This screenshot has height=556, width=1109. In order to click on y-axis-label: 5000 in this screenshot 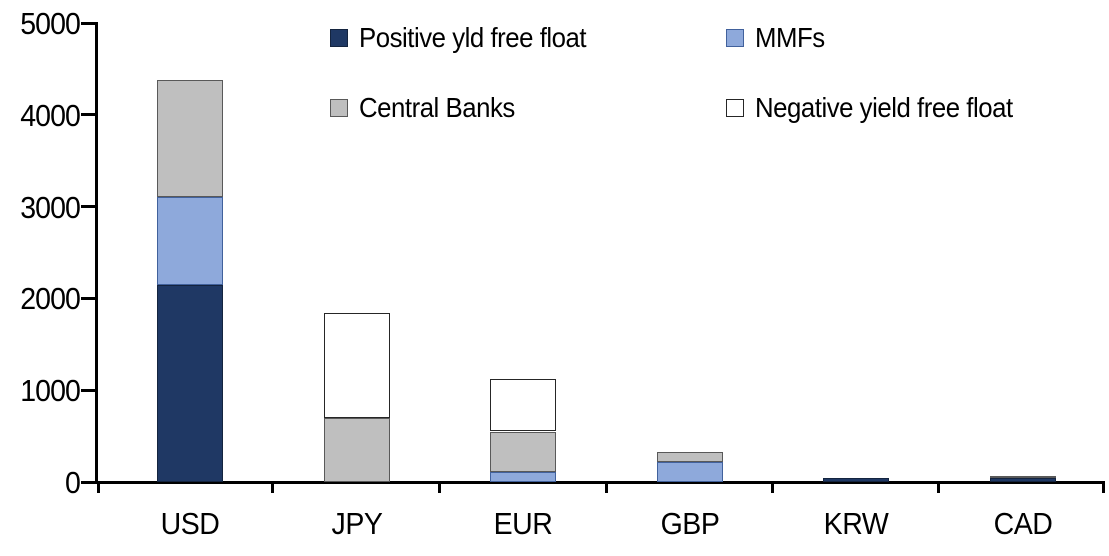, I will do `click(50, 23)`.